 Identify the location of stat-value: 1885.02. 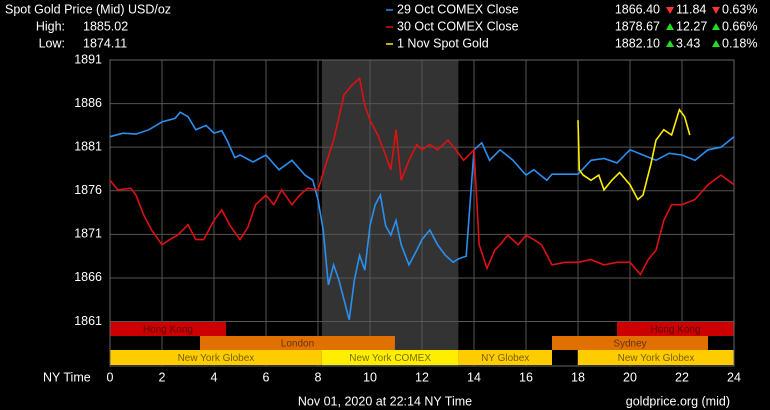
(105, 26).